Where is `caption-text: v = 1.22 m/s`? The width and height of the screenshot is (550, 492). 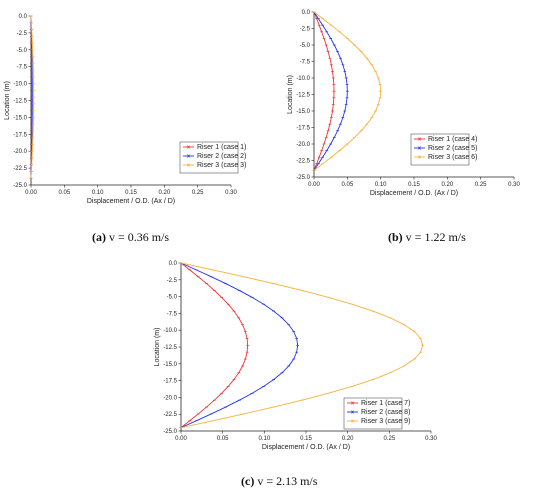 caption-text: v = 1.22 m/s is located at coordinates (435, 237).